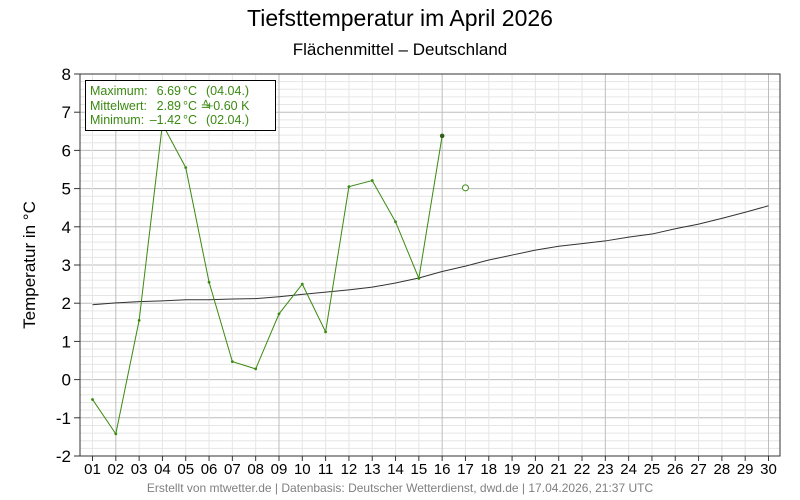 The width and height of the screenshot is (800, 500). What do you see at coordinates (558, 469) in the screenshot?
I see `x-tick-label: 21` at bounding box center [558, 469].